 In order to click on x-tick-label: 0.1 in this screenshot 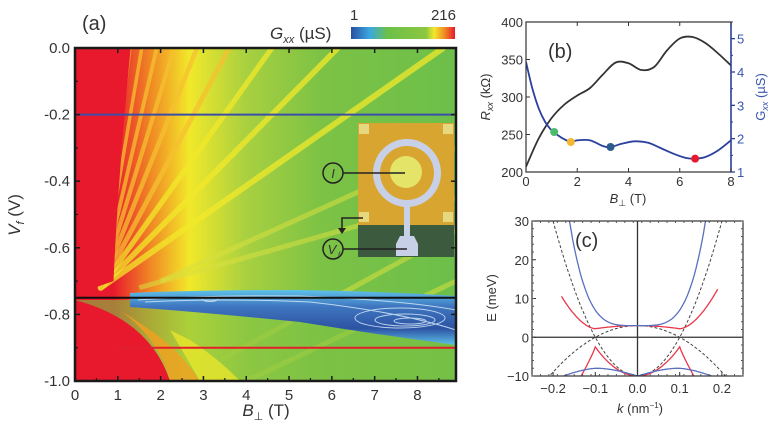, I will do `click(680, 388)`.